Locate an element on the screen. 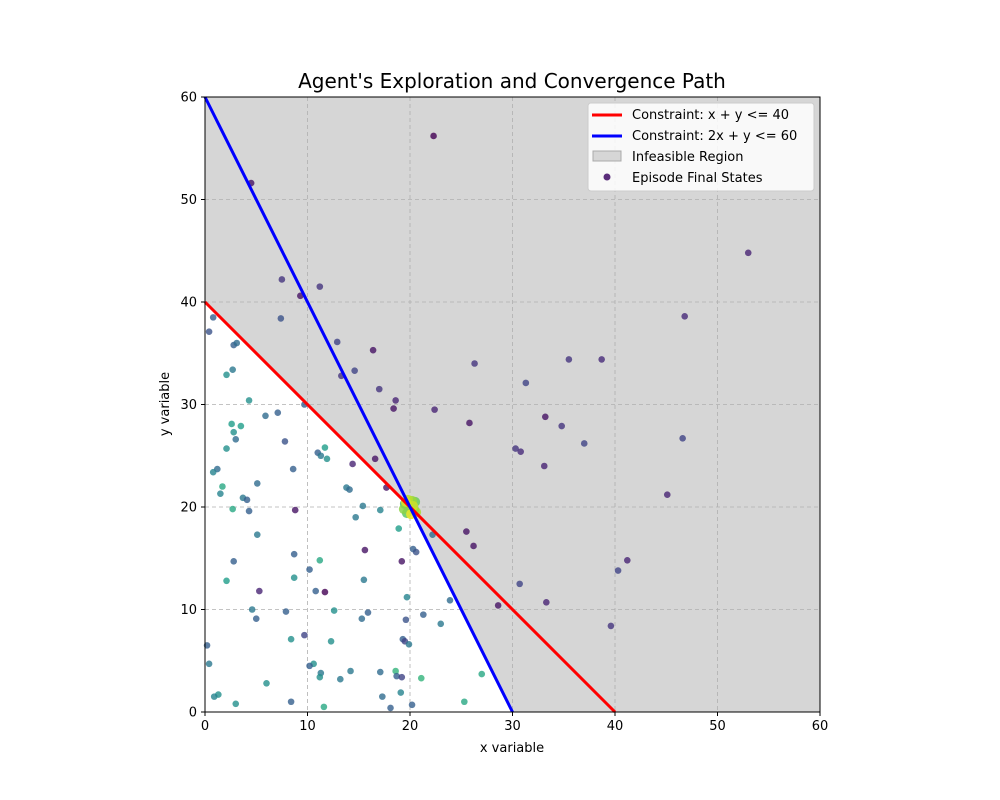 The image size is (1000, 800). y-axis-label: y variable is located at coordinates (165, 404).